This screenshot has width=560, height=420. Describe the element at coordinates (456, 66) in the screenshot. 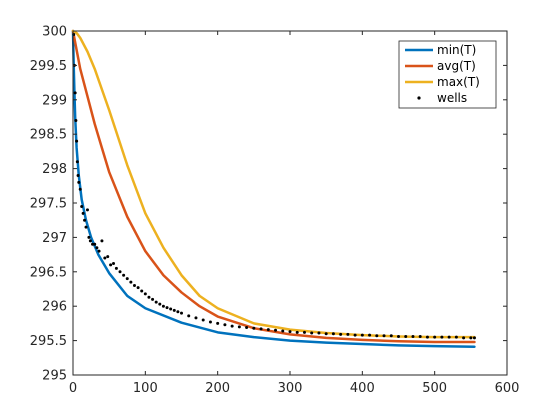

I see `legend-label-avg: avg(T)` at that location.